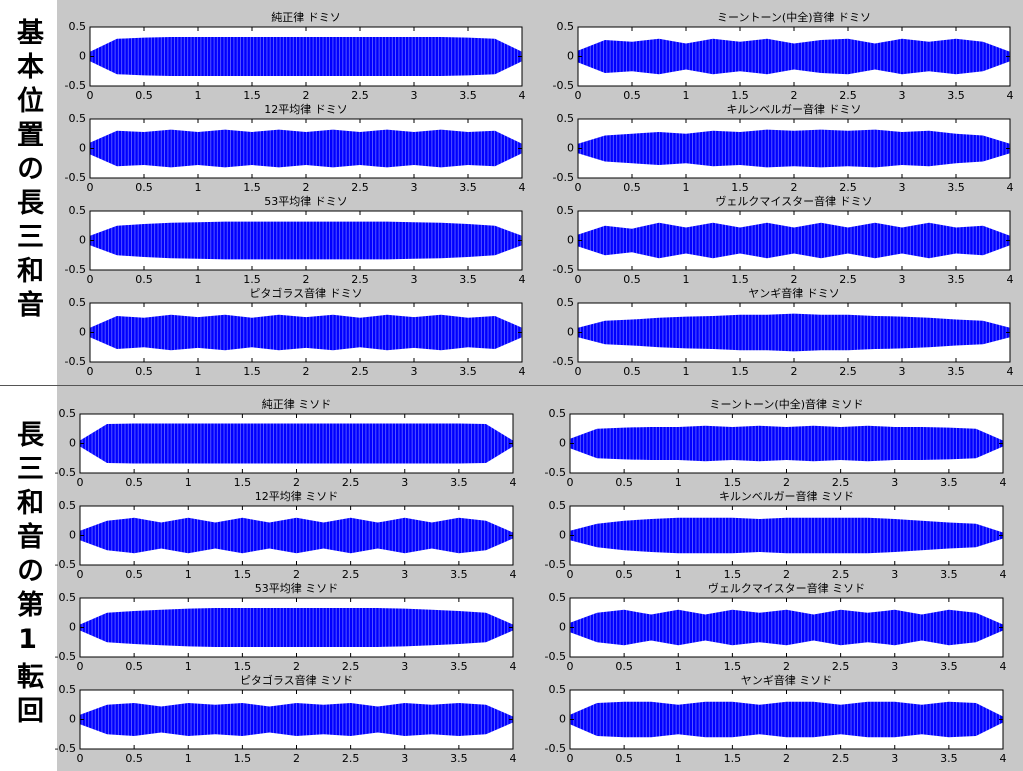  What do you see at coordinates (786, 588) in the screenshot?
I see `subplot-title: ヴェルクマイスター音律 ミソド` at bounding box center [786, 588].